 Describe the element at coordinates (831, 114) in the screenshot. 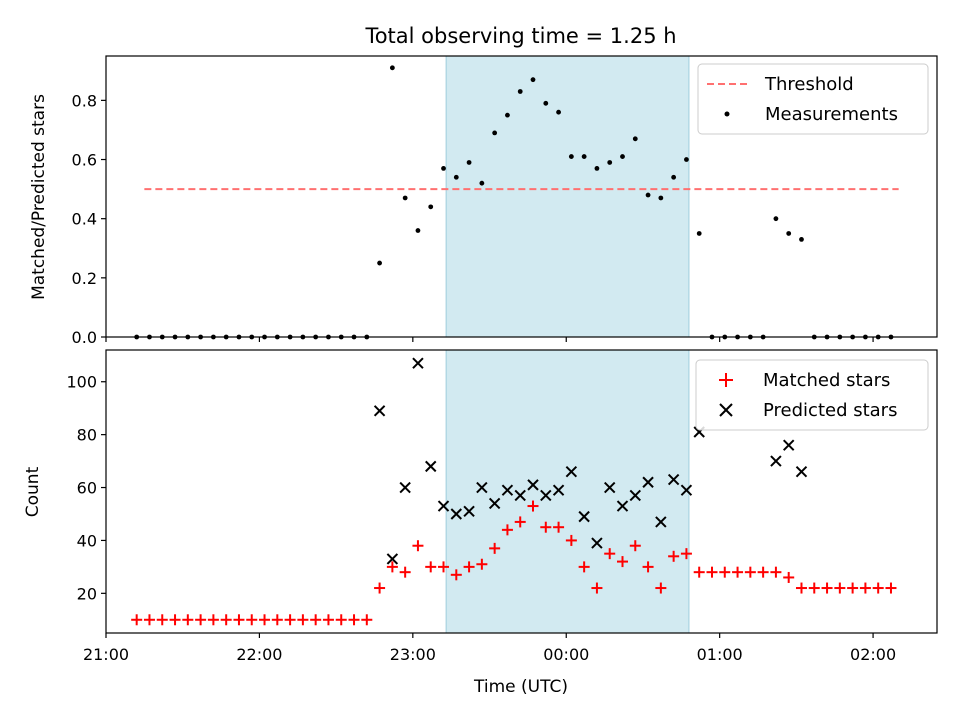

I see `legend-measurements-label: Measurements` at that location.